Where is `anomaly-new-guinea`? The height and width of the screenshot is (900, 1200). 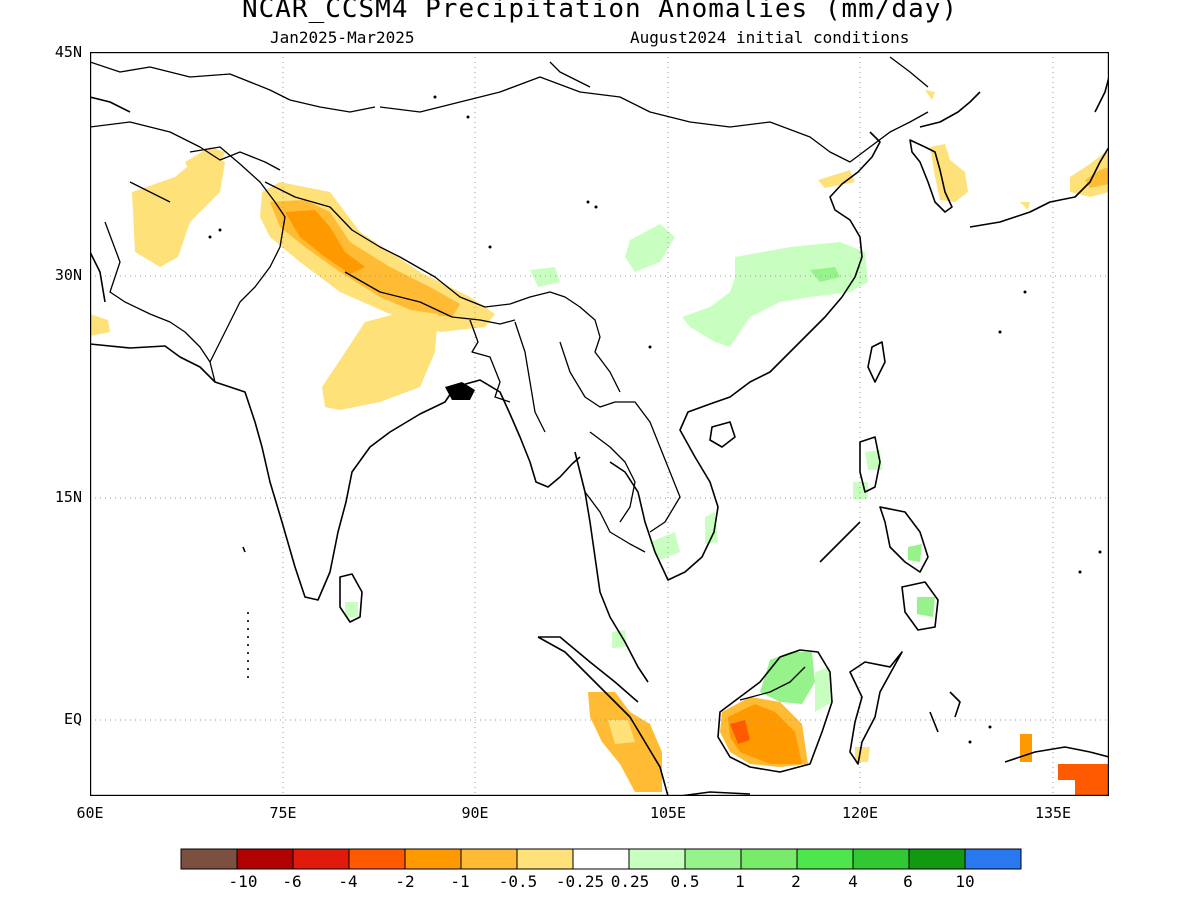 anomaly-new-guinea is located at coordinates (1083, 780).